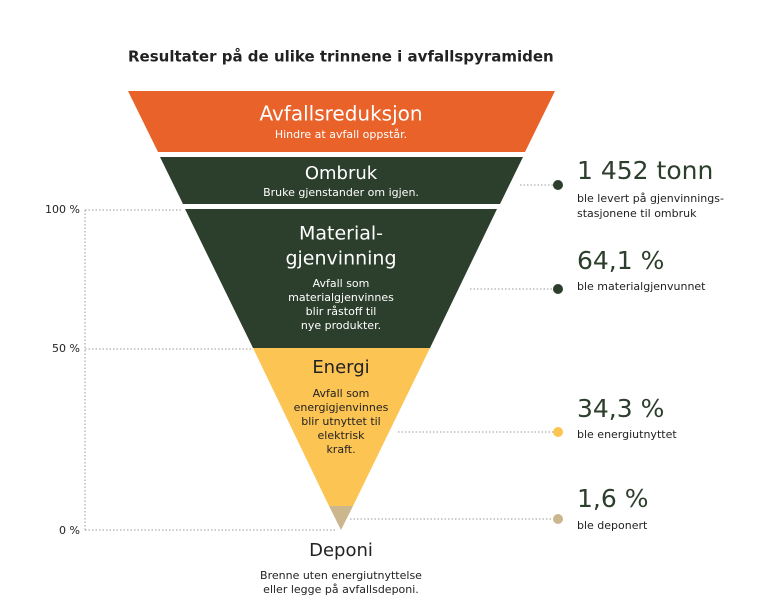 This screenshot has height=604, width=768. Describe the element at coordinates (341, 173) in the screenshot. I see `level-name: Ombruk` at that location.